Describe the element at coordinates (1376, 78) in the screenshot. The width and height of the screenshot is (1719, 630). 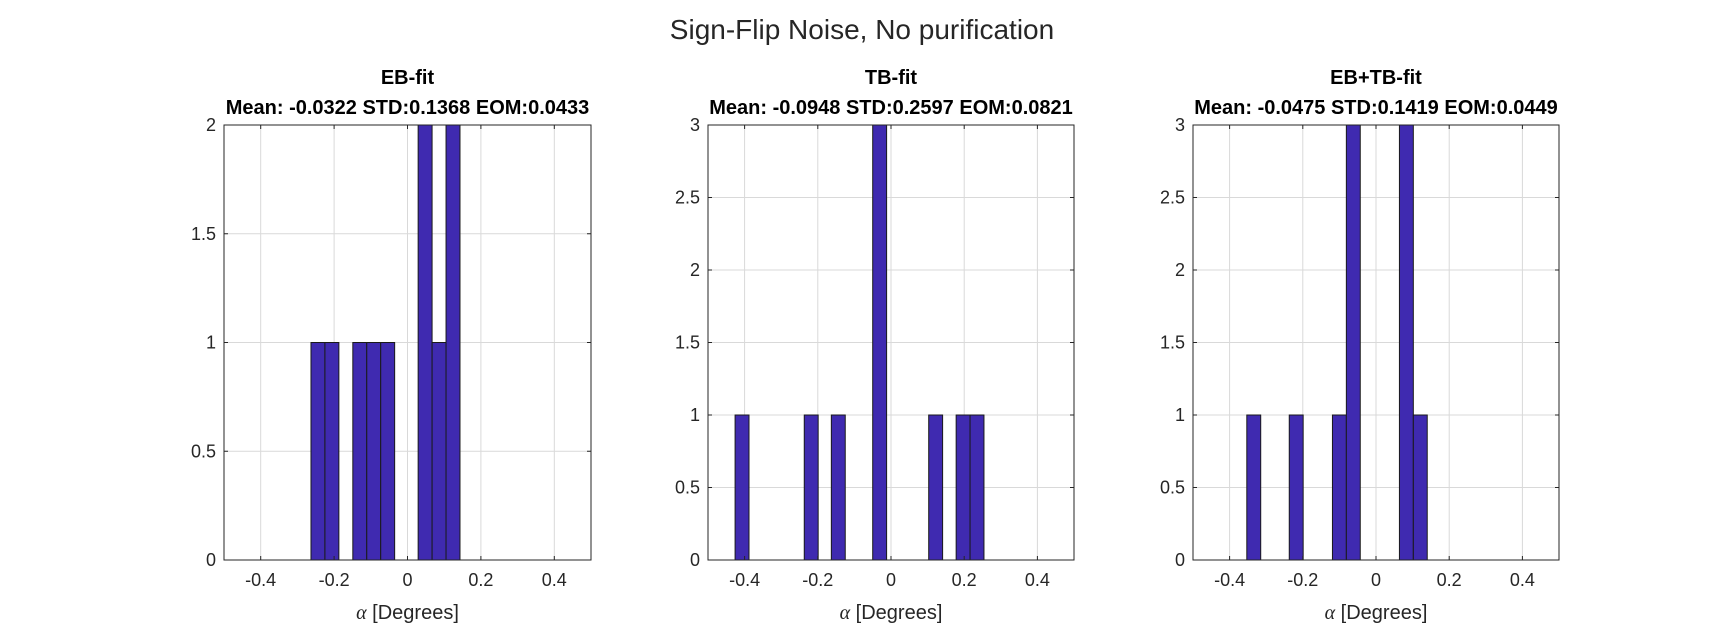
I see `subplot-title: EB+TB-fit` at that location.